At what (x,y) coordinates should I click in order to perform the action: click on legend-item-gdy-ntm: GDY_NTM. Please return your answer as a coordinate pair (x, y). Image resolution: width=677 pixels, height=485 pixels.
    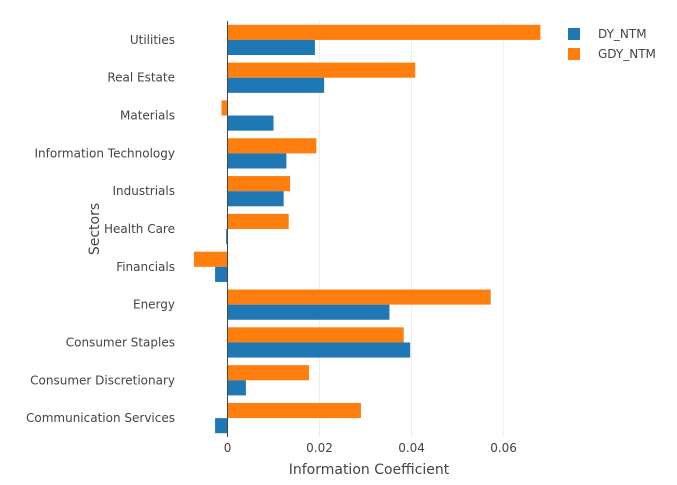
    Looking at the image, I should click on (612, 54).